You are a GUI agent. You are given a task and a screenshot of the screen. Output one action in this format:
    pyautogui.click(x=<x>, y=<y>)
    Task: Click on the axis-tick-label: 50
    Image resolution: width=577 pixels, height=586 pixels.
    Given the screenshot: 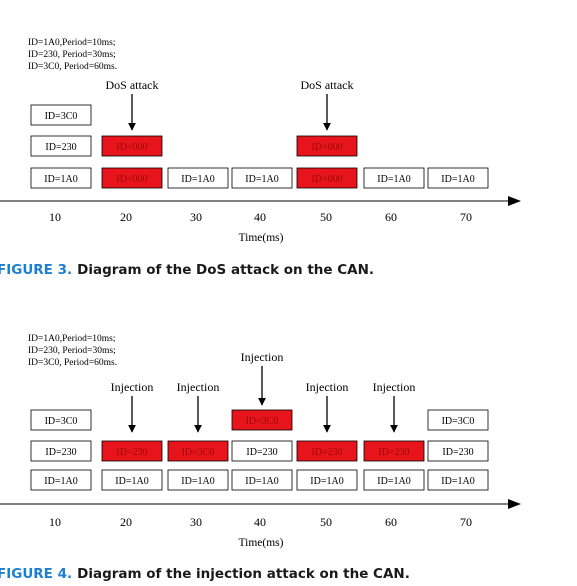 What is the action you would take?
    pyautogui.click(x=326, y=522)
    